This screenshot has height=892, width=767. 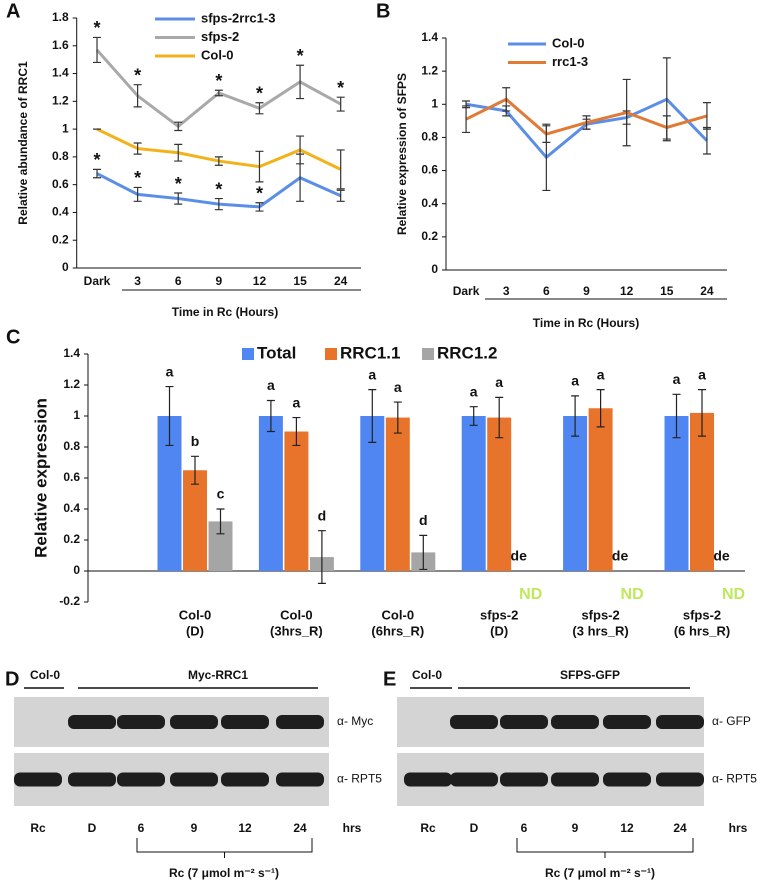 I want to click on lane-label: 6, so click(x=141, y=828).